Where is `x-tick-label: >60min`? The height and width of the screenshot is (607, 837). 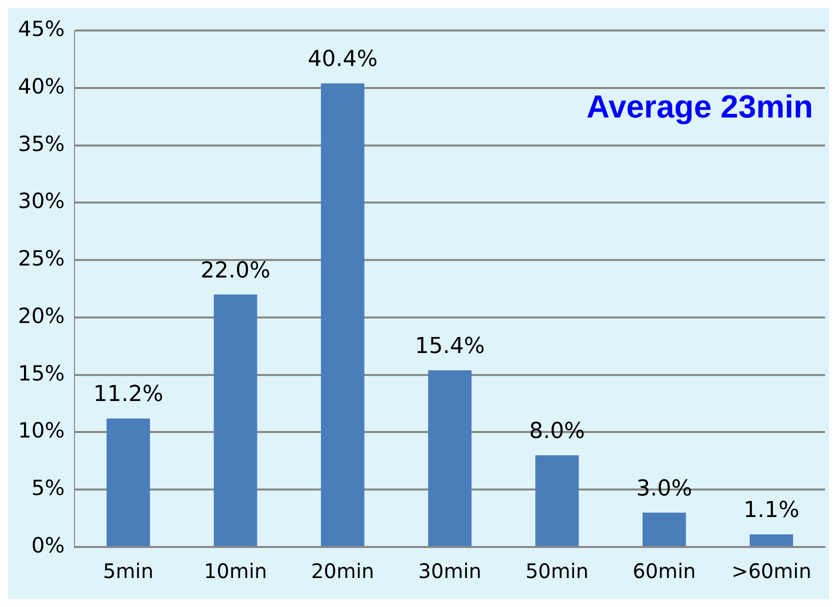
x-tick-label: >60min is located at coordinates (771, 571).